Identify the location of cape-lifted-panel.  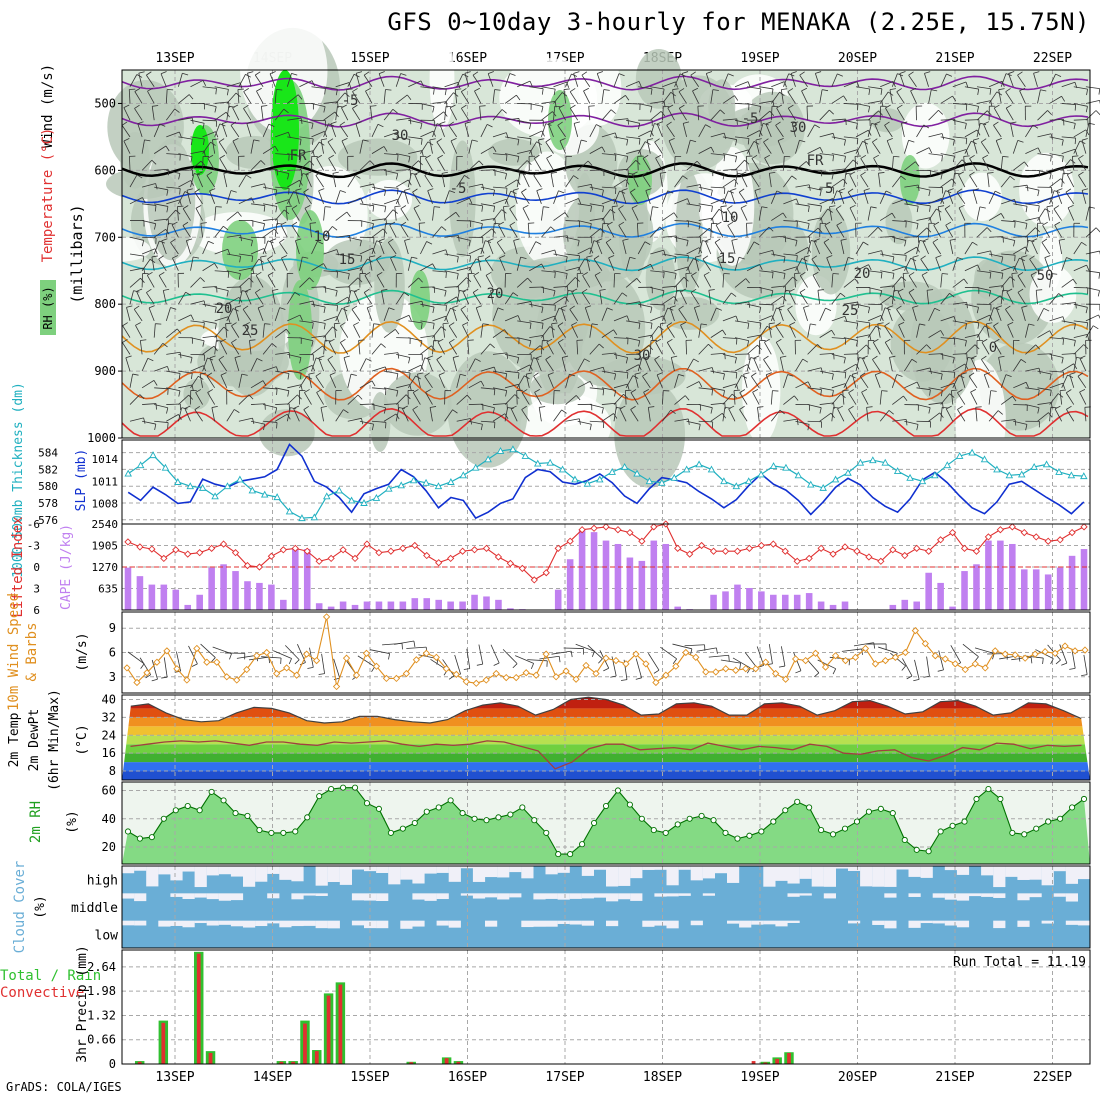
(606, 565).